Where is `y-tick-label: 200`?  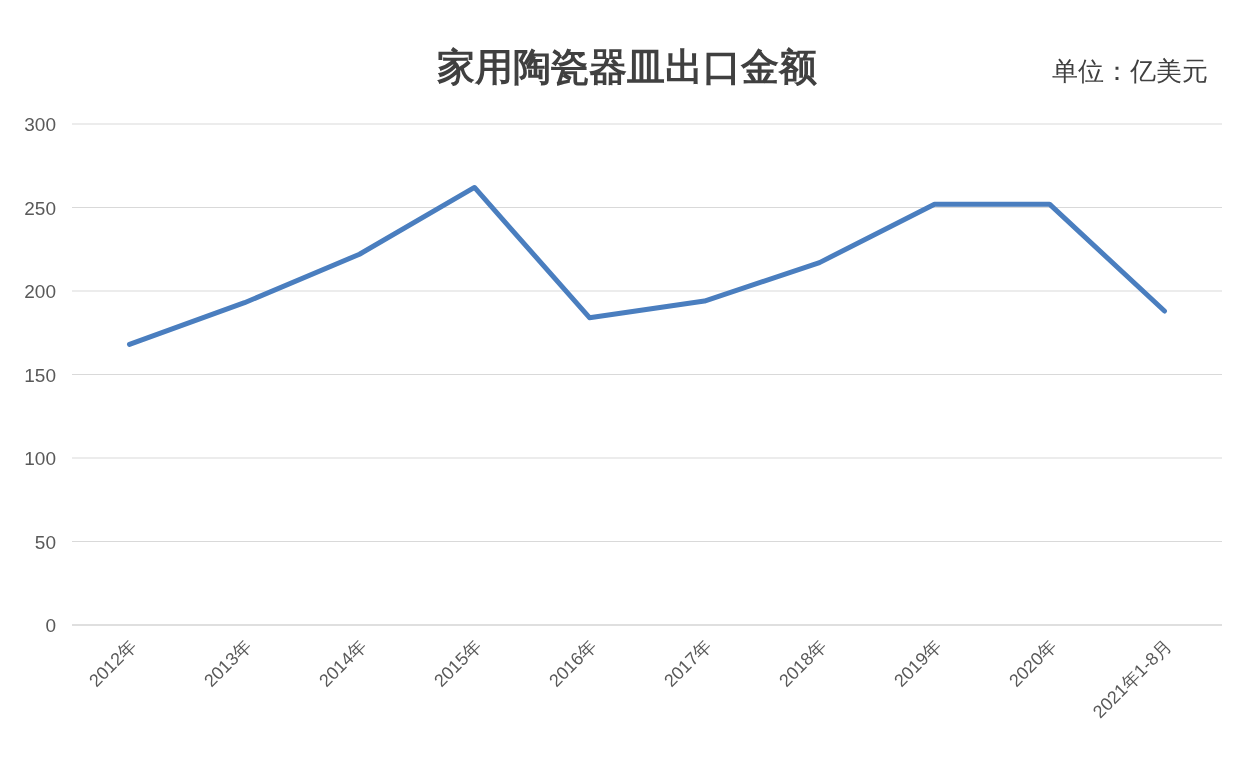
y-tick-label: 200 is located at coordinates (40, 291).